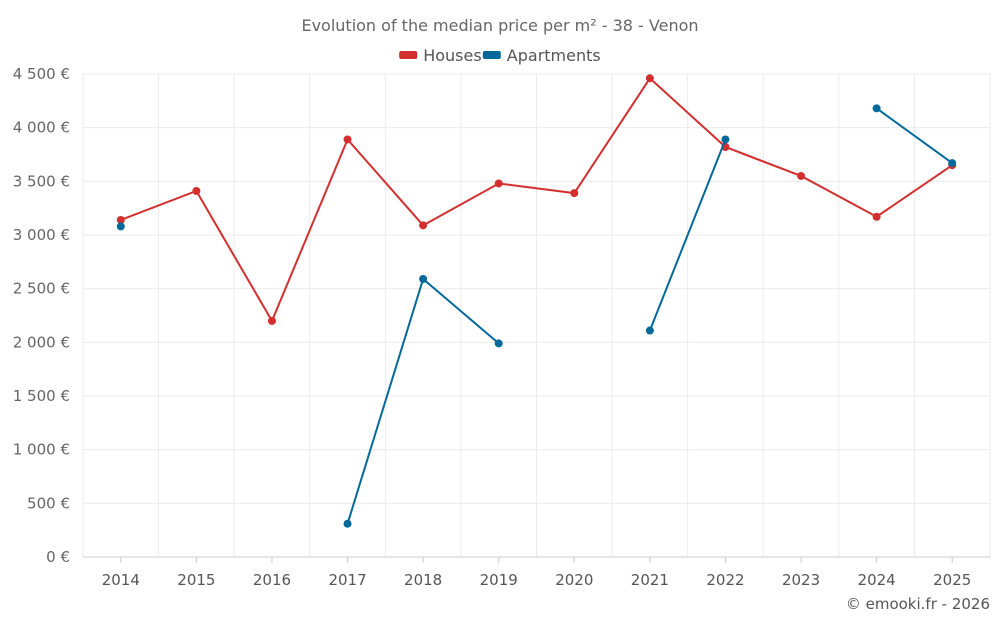  Describe the element at coordinates (48, 503) in the screenshot. I see `y-tick-label: 500 €` at that location.